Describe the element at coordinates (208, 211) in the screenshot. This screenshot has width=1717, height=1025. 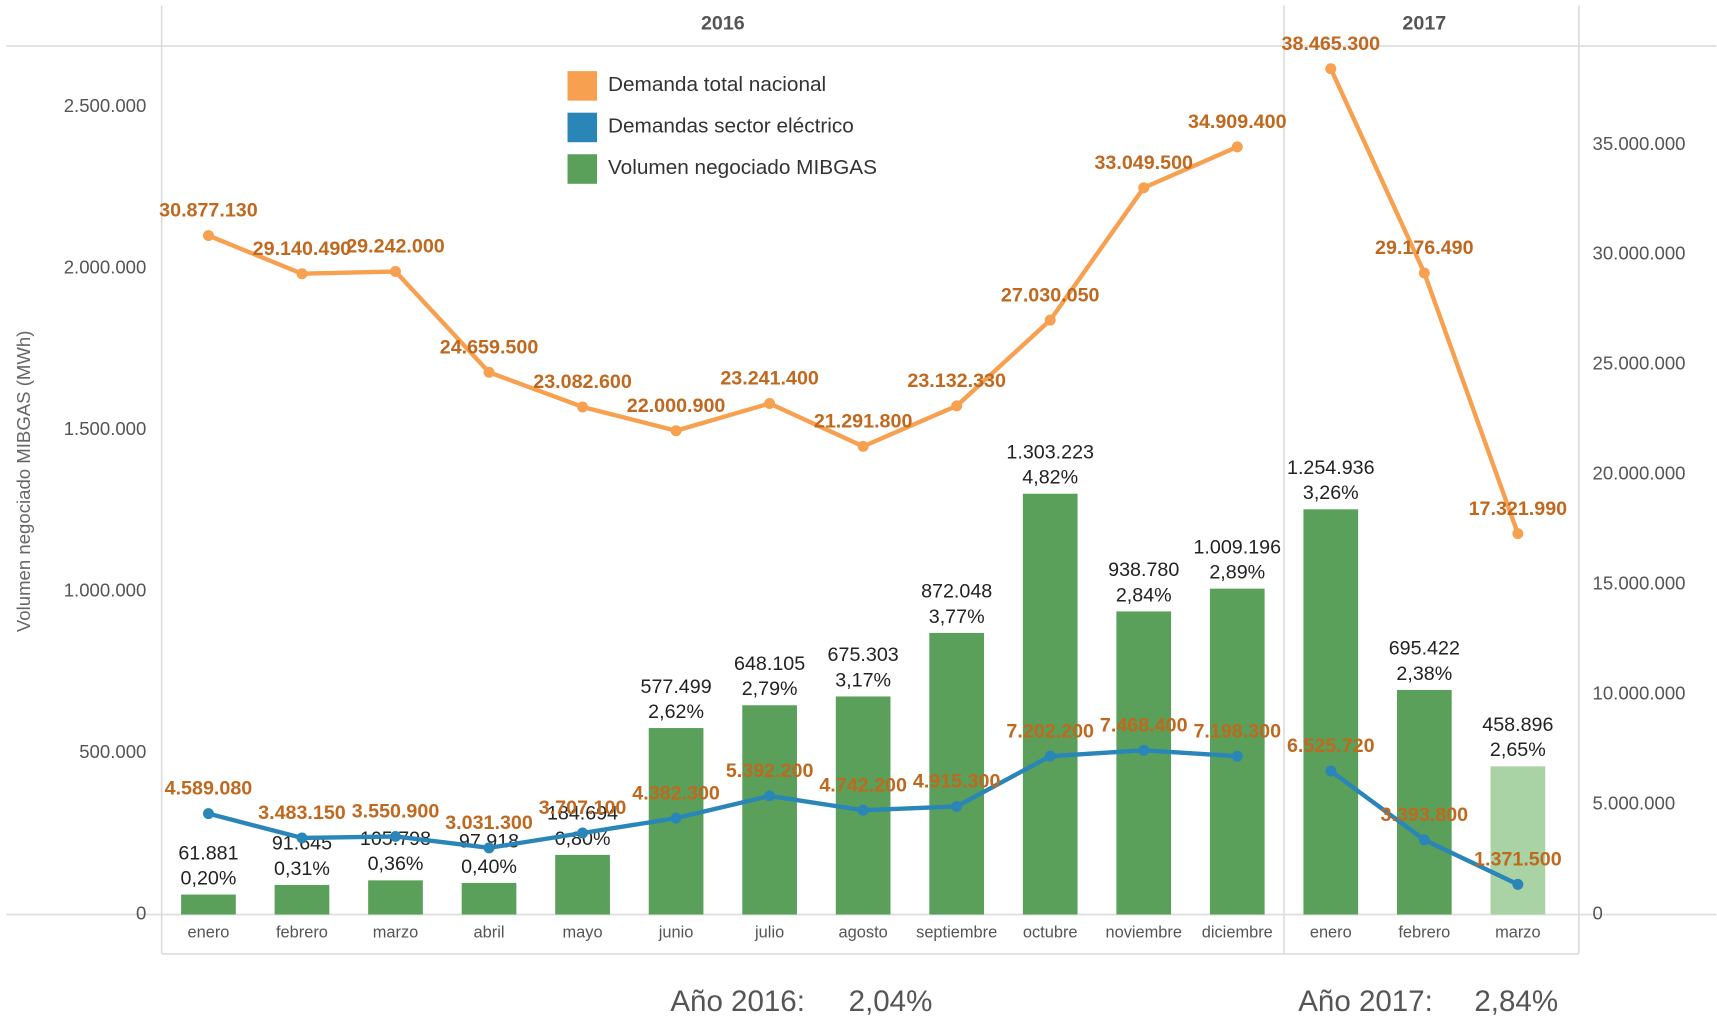
I see `line-value-label: 30.877.130` at that location.